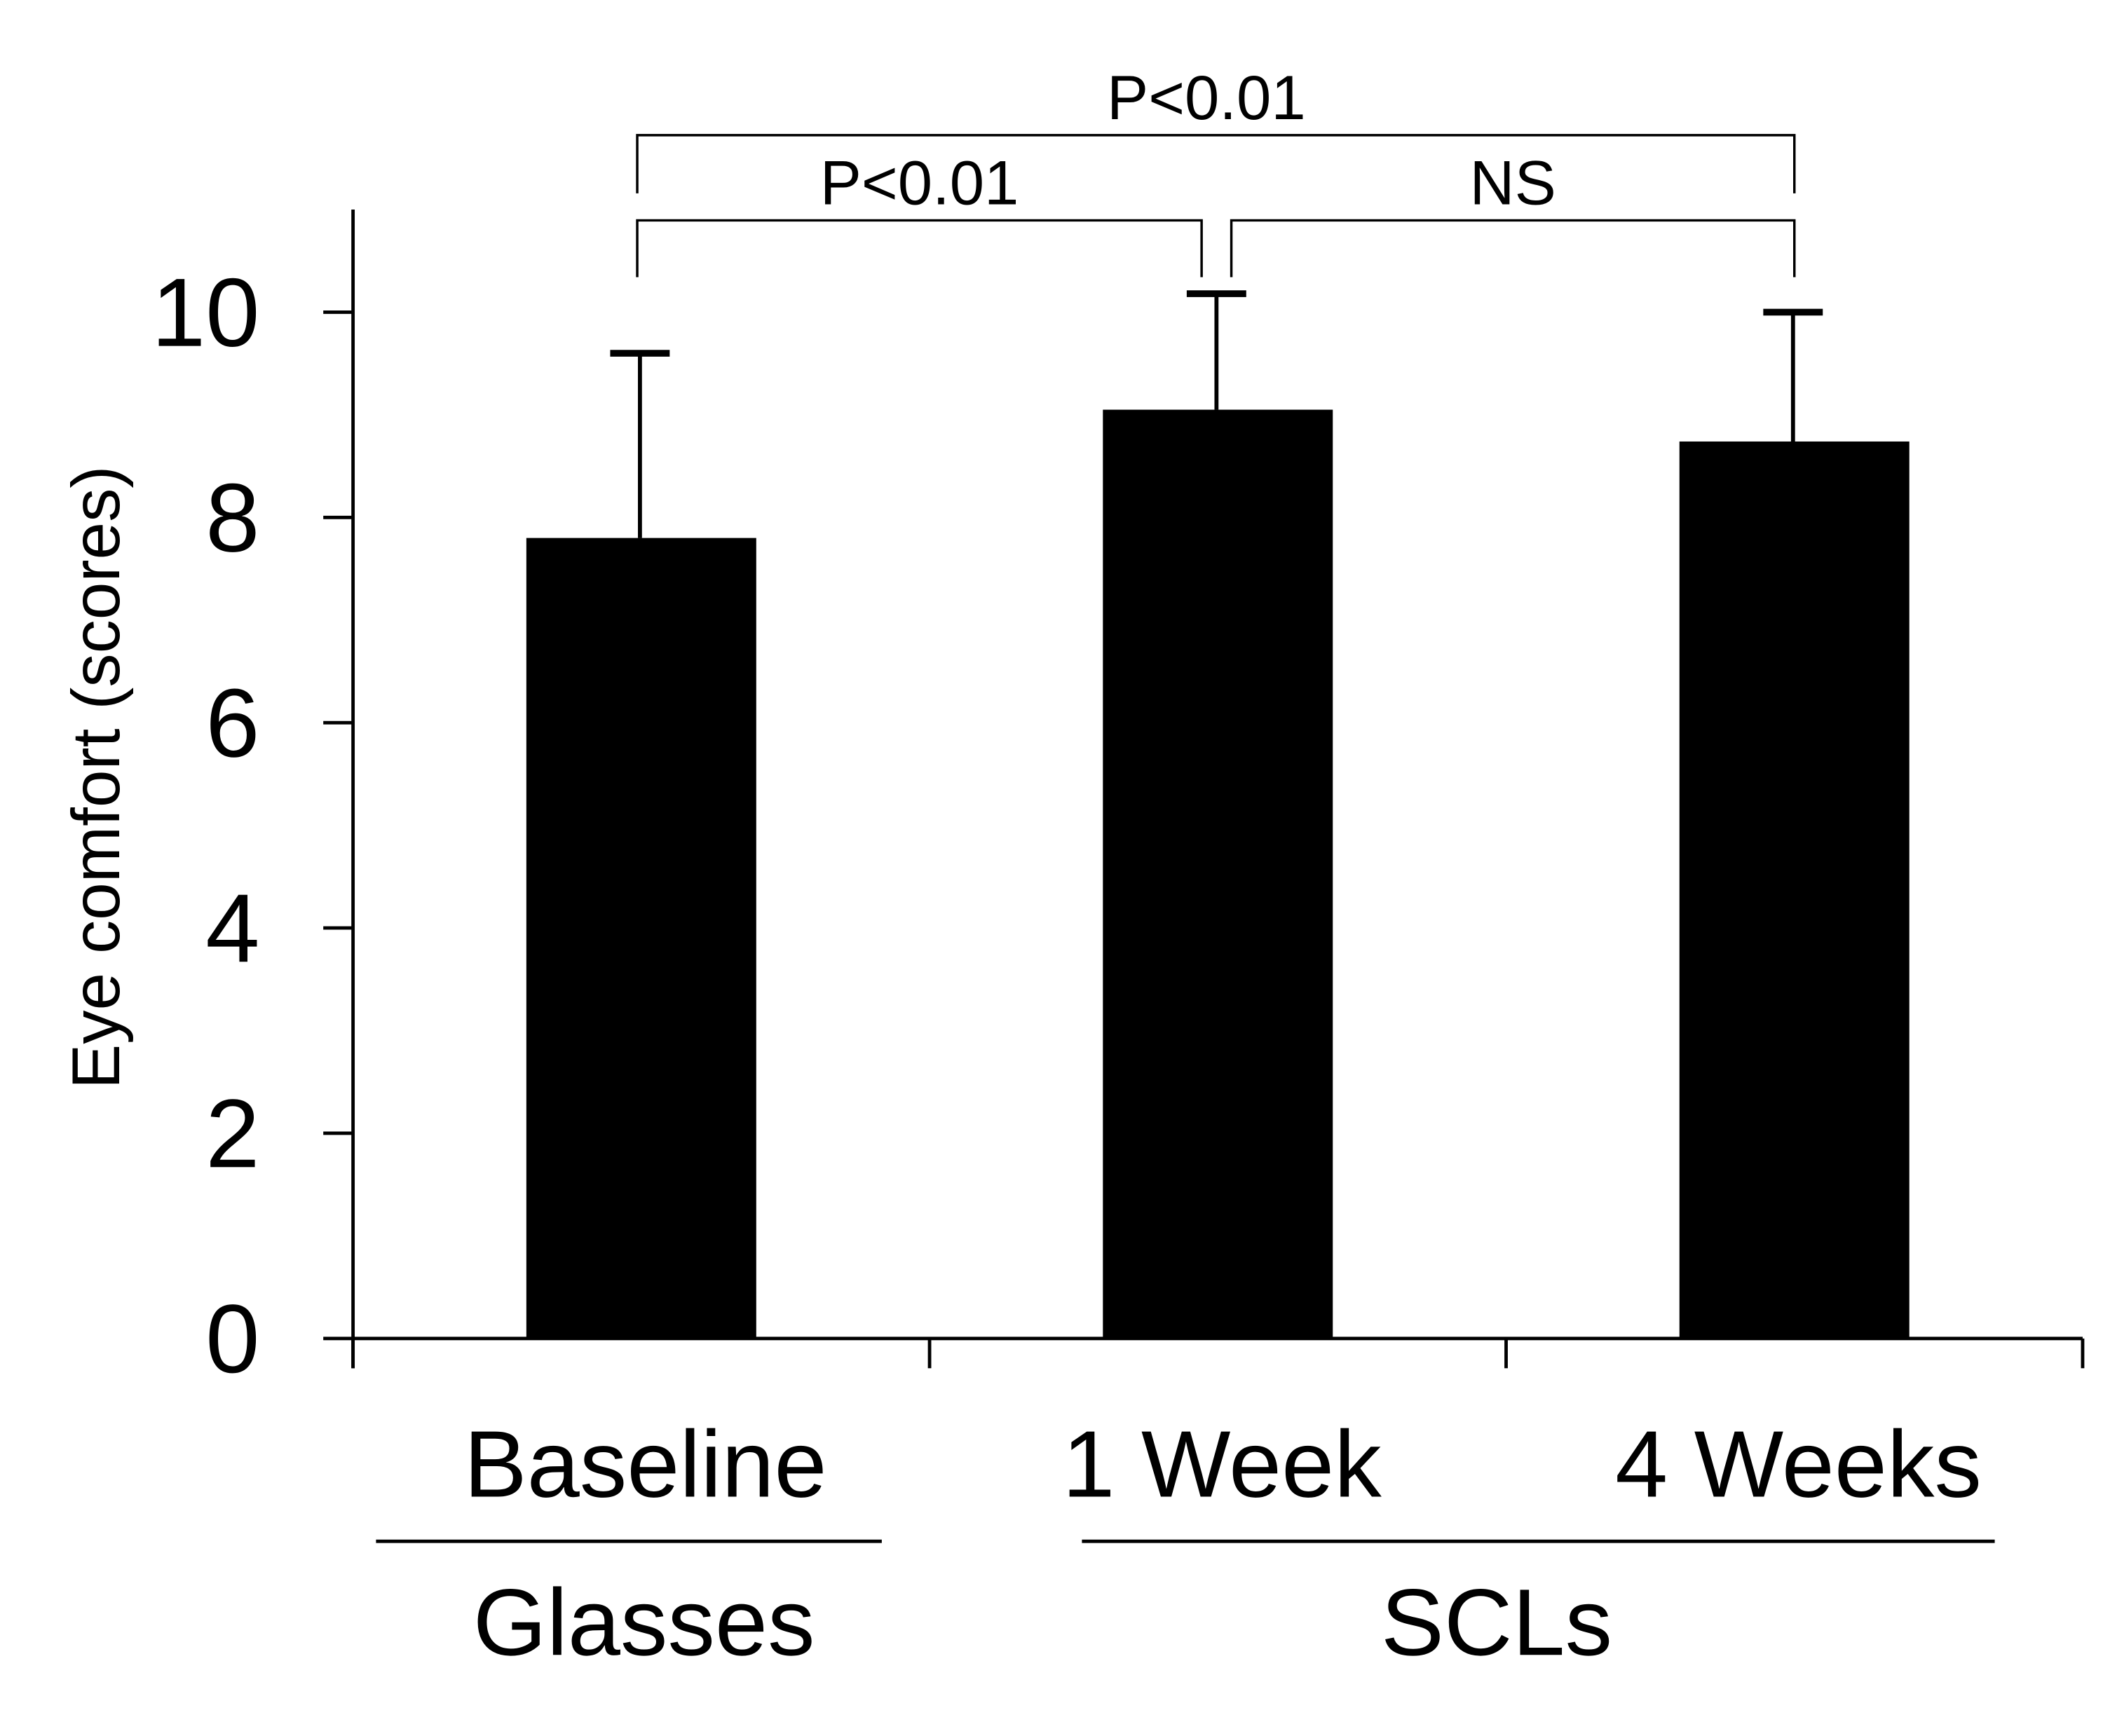 The height and width of the screenshot is (1736, 2103). What do you see at coordinates (1222, 1464) in the screenshot?
I see `x-tick-label: 1 Week` at bounding box center [1222, 1464].